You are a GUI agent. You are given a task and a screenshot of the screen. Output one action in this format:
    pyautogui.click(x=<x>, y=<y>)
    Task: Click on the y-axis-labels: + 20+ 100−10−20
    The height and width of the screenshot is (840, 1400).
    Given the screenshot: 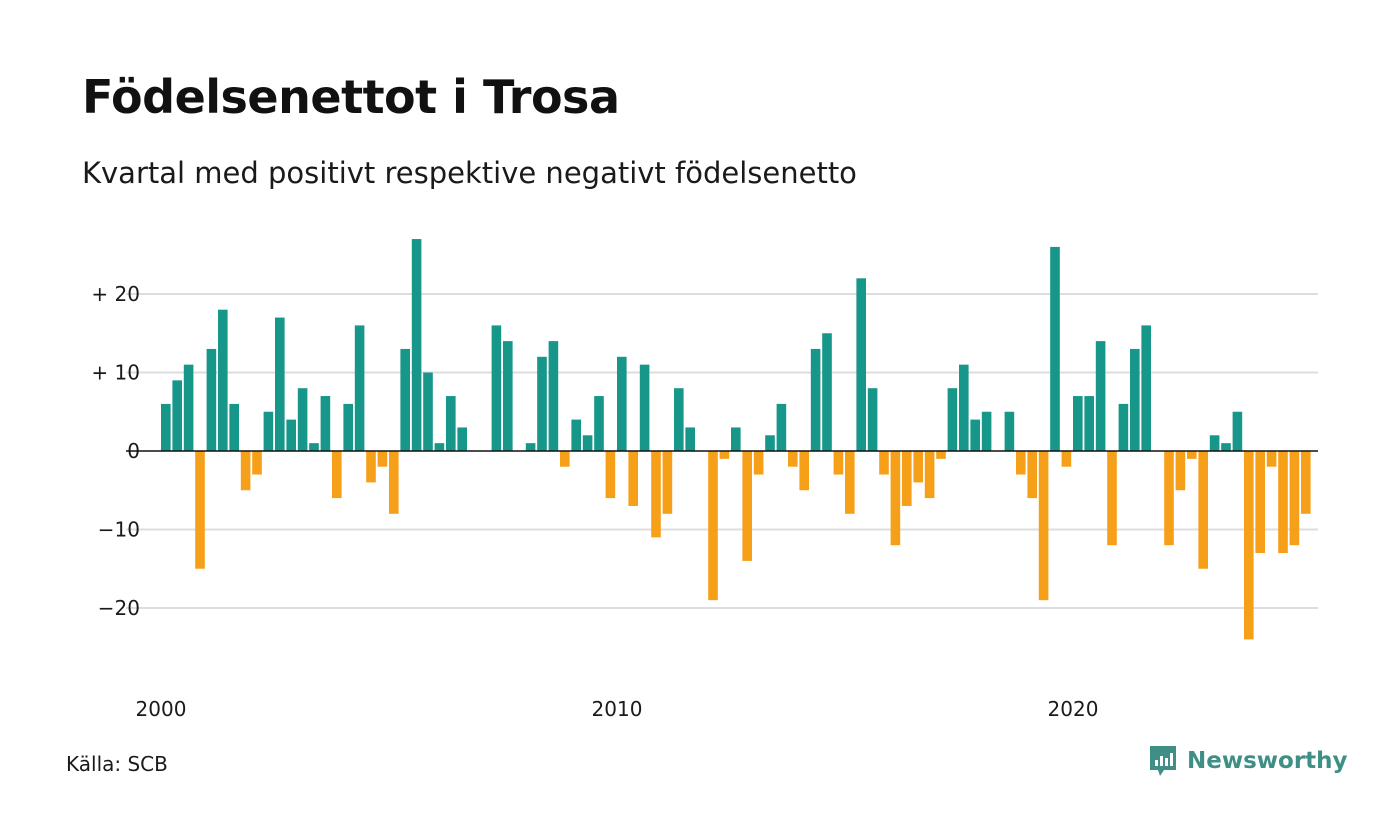 What is the action you would take?
    pyautogui.click(x=115, y=451)
    